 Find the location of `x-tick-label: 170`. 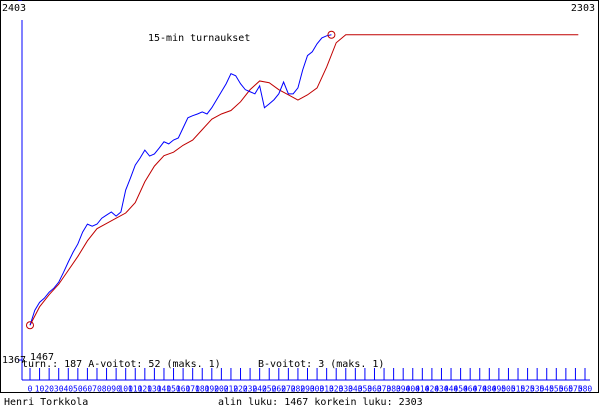

x-tick-label: 170 is located at coordinates (192, 389).